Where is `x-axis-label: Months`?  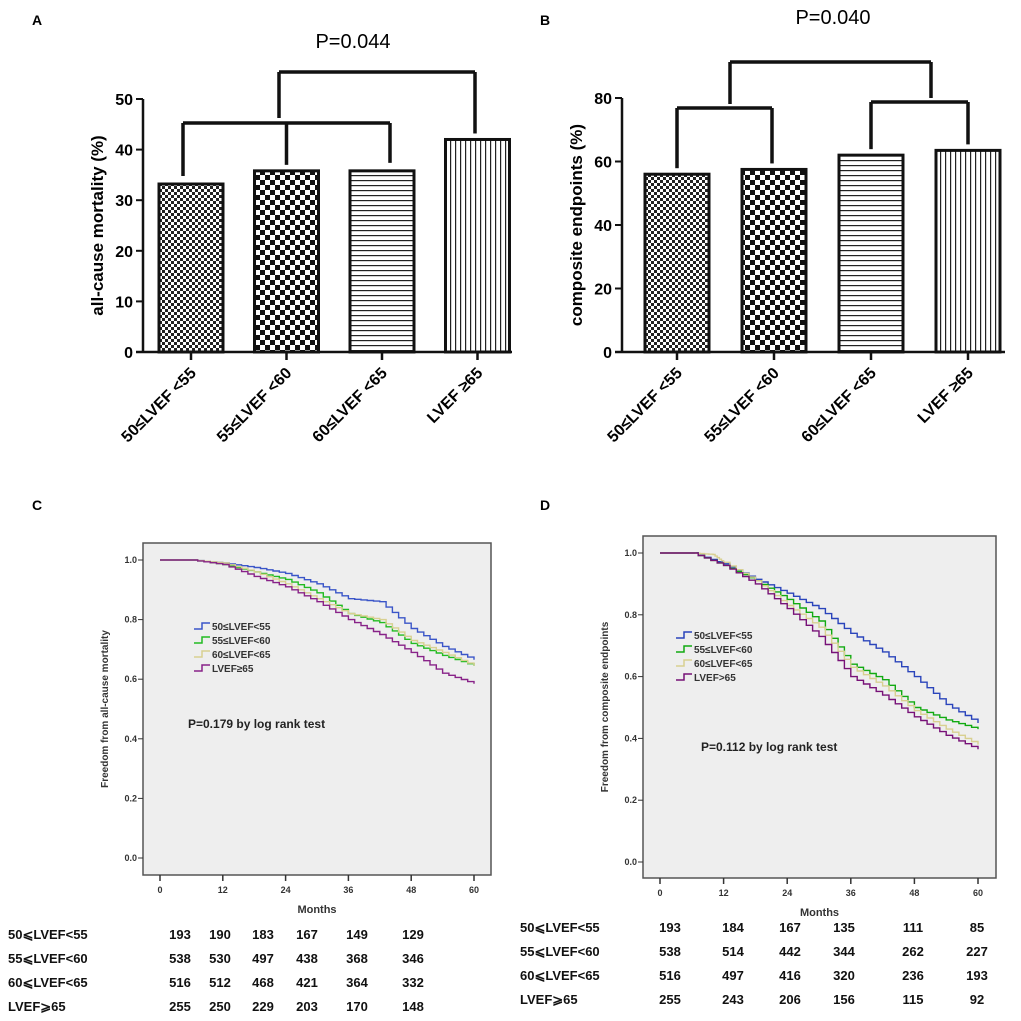
x-axis-label: Months is located at coordinates (819, 913).